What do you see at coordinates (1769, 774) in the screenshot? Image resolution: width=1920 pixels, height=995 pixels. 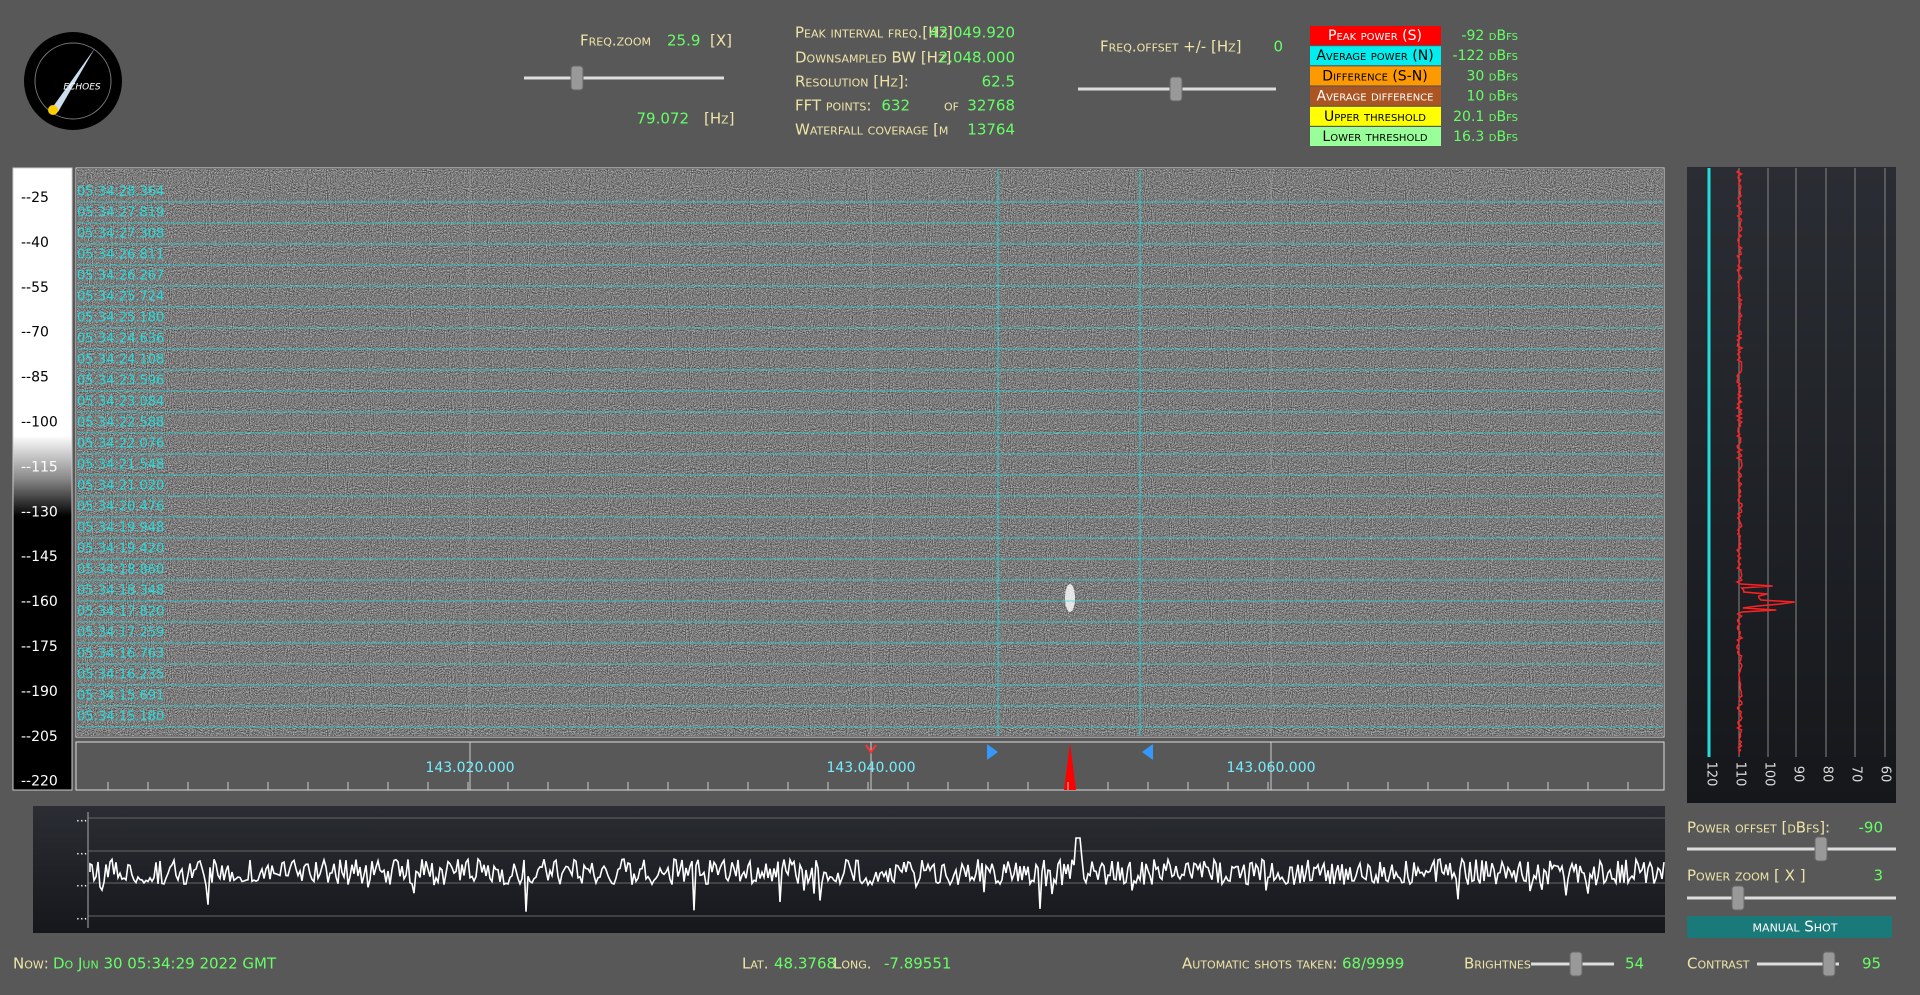 I see `power-axis-label: 100` at bounding box center [1769, 774].